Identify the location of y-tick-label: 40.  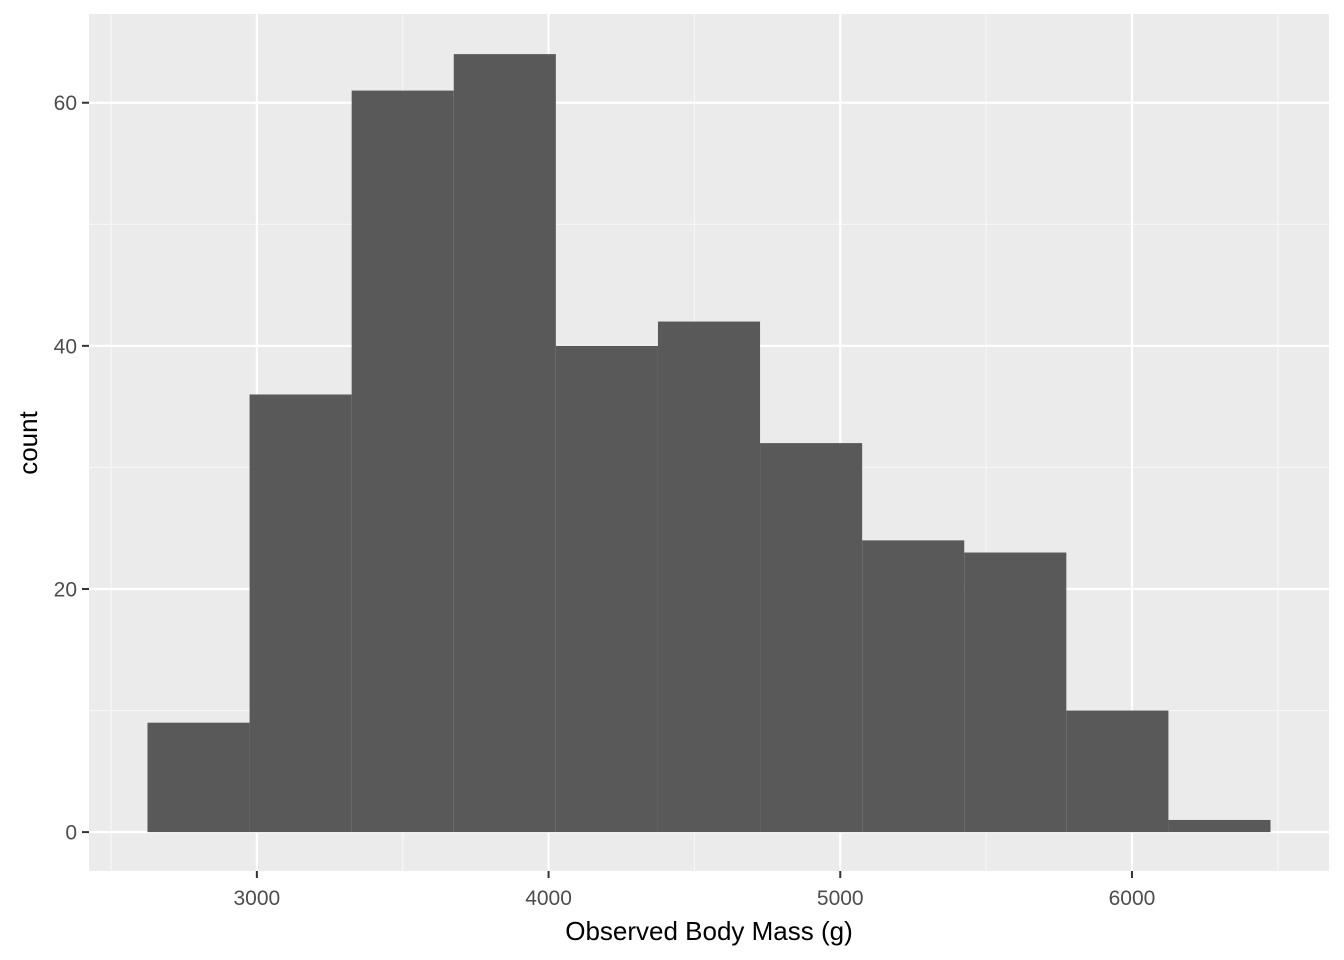
(65, 346).